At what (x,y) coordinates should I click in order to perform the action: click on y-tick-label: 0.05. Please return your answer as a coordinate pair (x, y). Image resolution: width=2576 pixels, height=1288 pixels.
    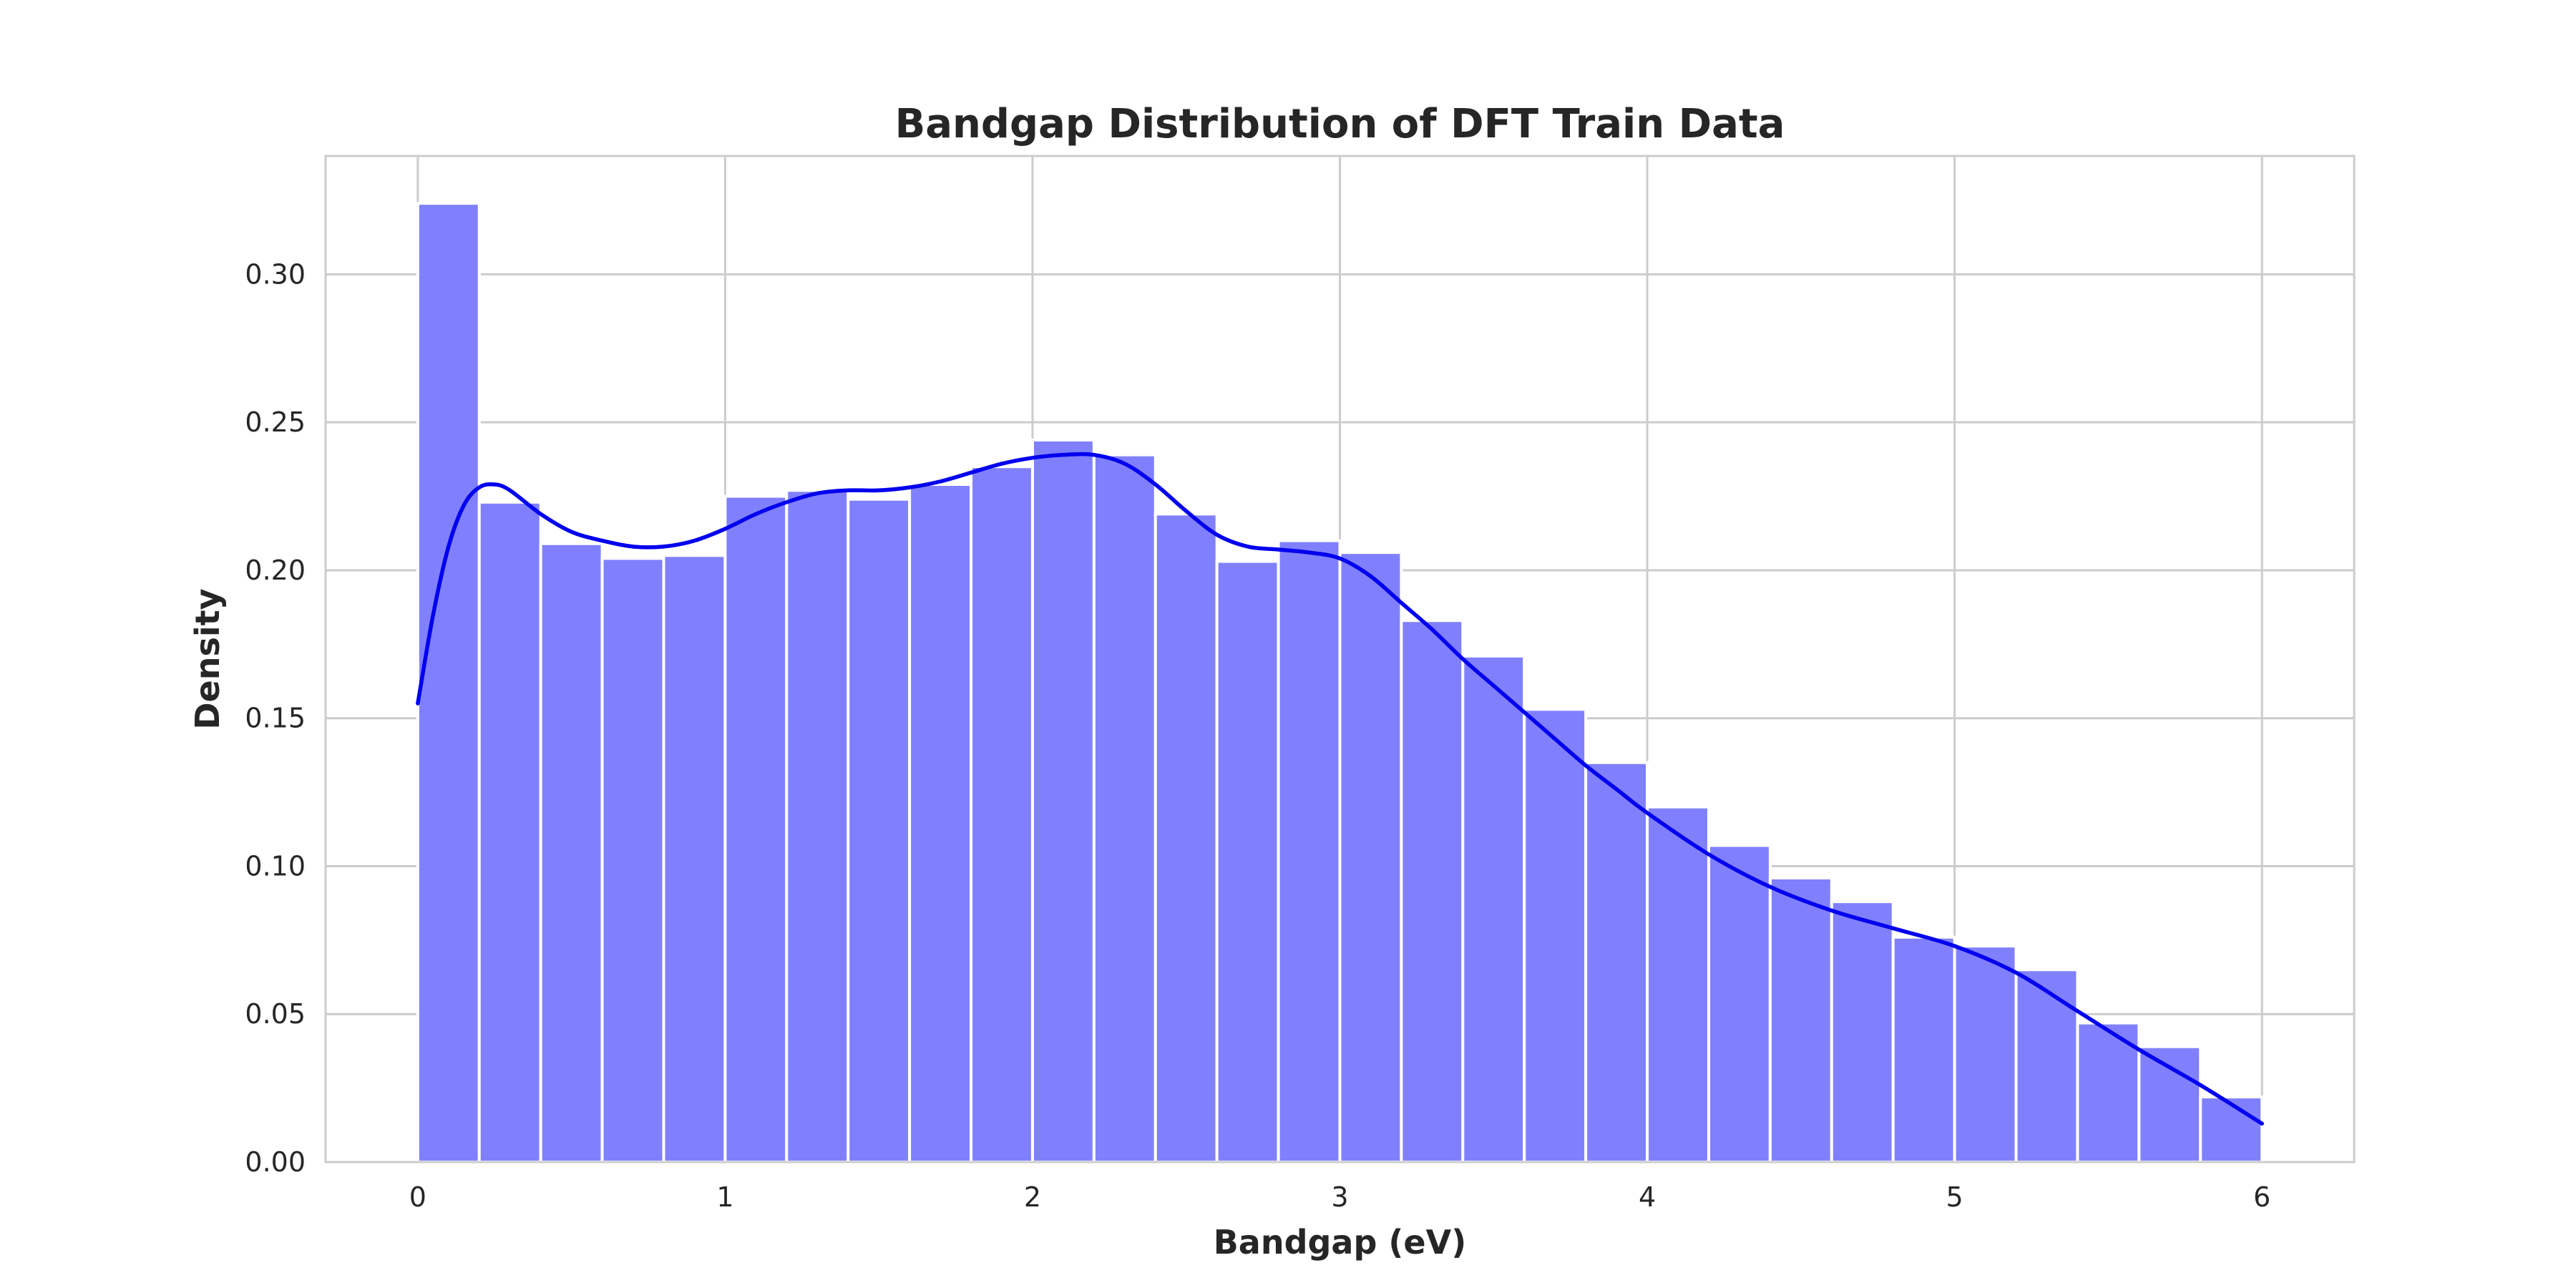
    Looking at the image, I should click on (275, 1014).